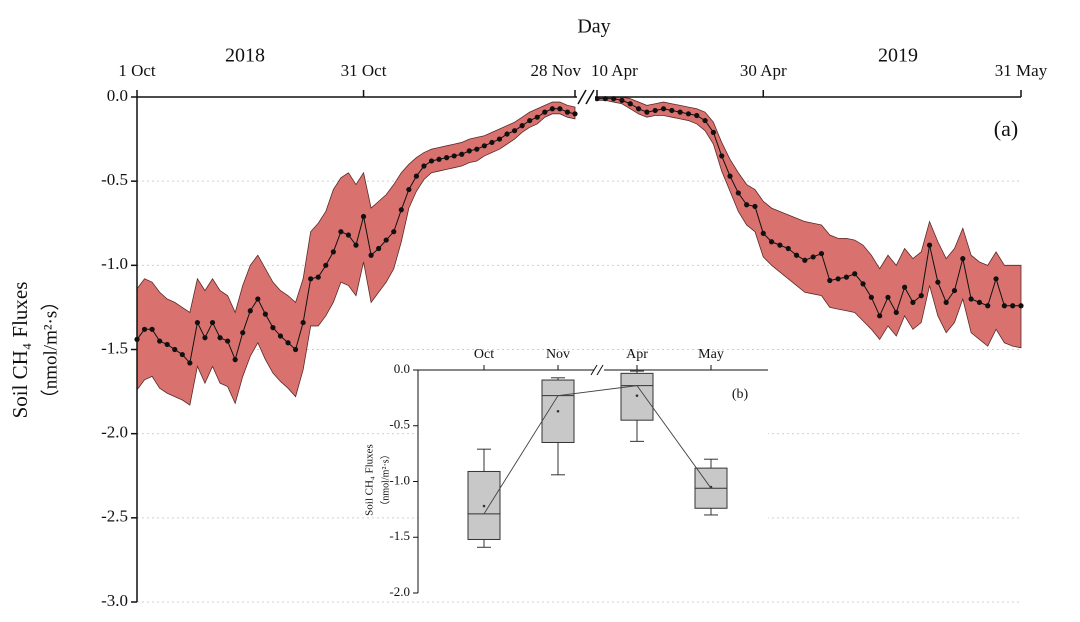  I want to click on panel-label: (a), so click(1006, 128).